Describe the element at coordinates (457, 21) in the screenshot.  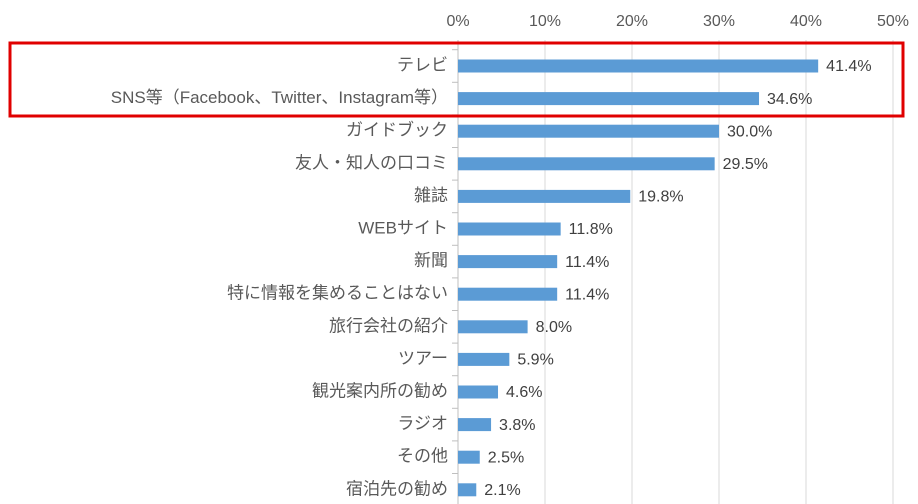
I see `x-tick-label: 0%` at that location.